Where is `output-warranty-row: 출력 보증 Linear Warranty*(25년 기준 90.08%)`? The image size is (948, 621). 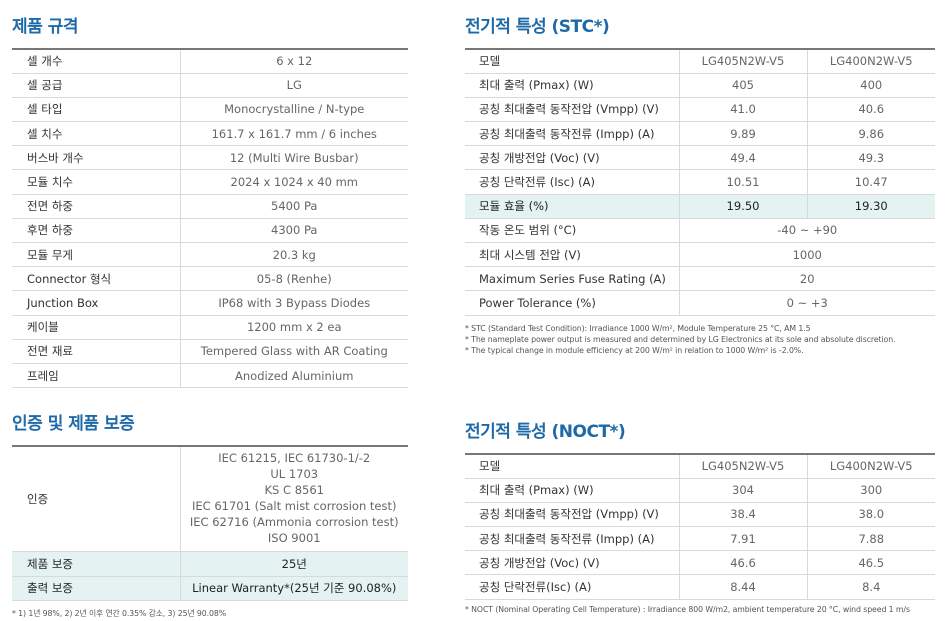
output-warranty-row: 출력 보증 Linear Warranty*(25년 기준 90.08%) is located at coordinates (210, 588).